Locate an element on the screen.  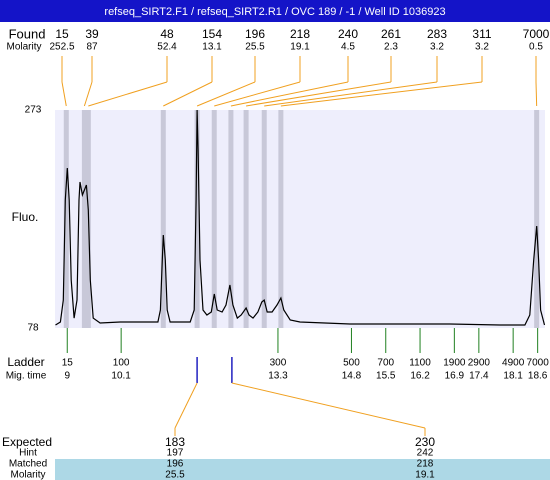
ladder-size: 2900 is located at coordinates (479, 363).